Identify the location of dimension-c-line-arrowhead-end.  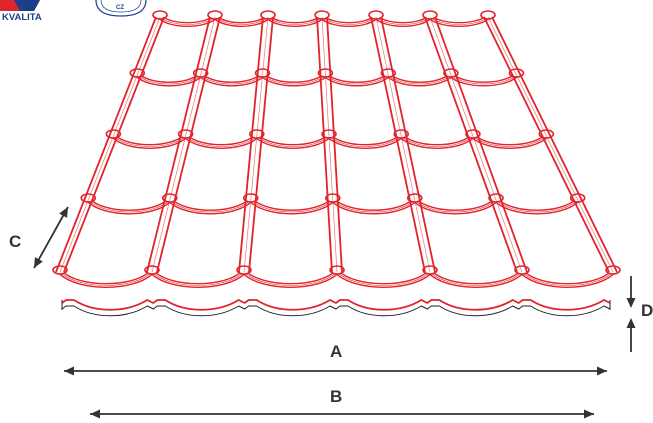
(63, 212).